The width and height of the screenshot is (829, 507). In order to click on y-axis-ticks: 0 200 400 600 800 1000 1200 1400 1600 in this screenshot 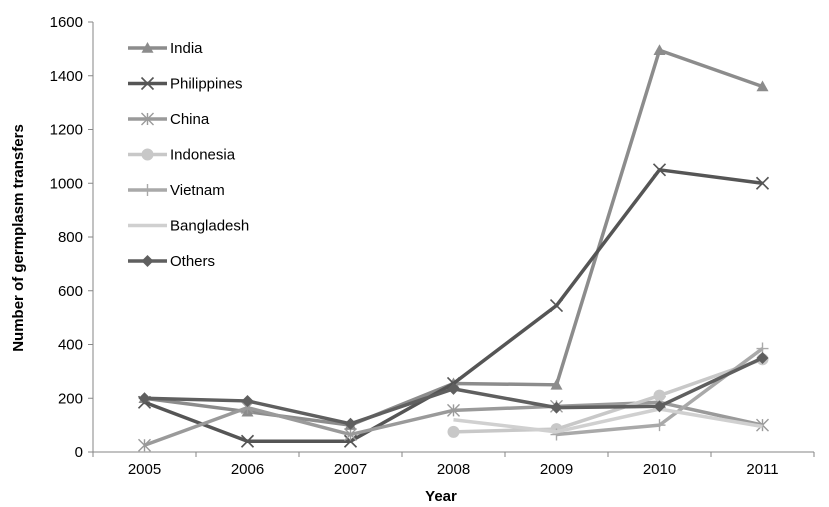, I will do `click(71, 237)`.